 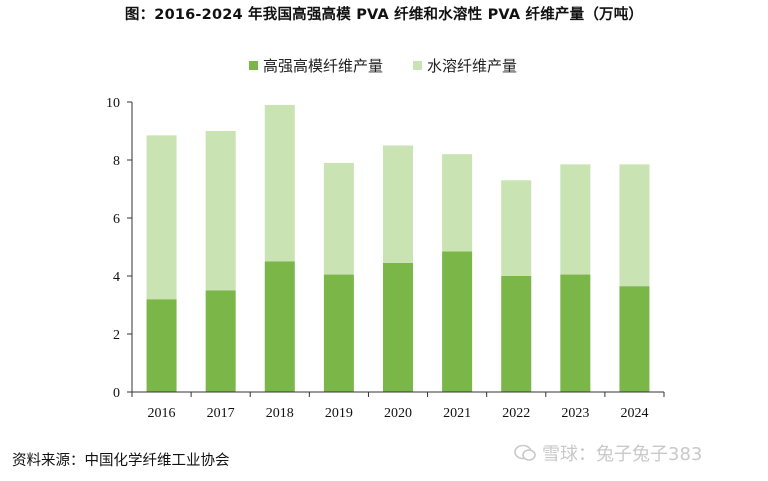 I want to click on bar-segment-water-soluble-2017, so click(x=220, y=211).